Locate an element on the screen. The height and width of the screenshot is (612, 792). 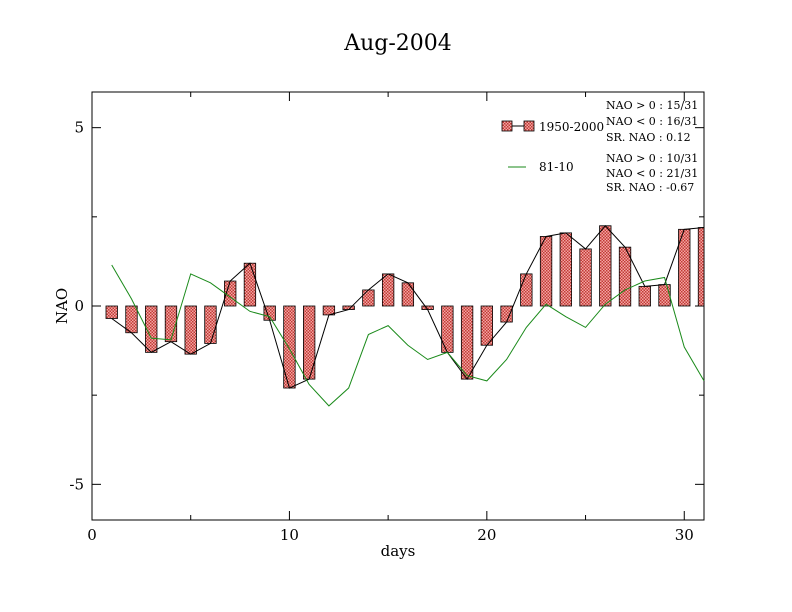
legend-label-81-10: 81-10 is located at coordinates (556, 167).